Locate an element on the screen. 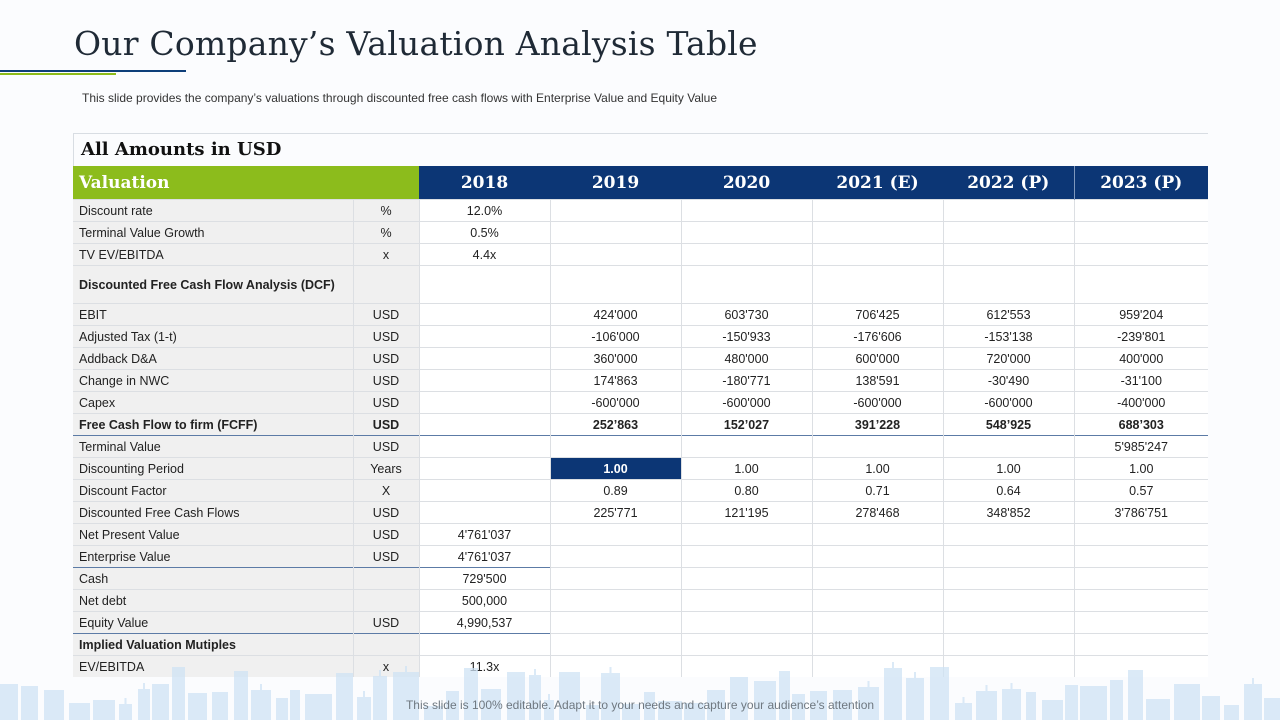 This screenshot has height=720, width=1280. table-row: TV EV/EBITDA x 4.4x is located at coordinates (640, 254).